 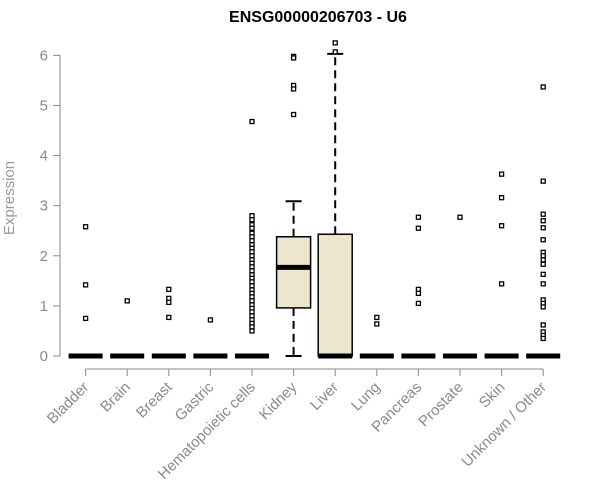 I want to click on x-tick-label: Skin, so click(x=492, y=395).